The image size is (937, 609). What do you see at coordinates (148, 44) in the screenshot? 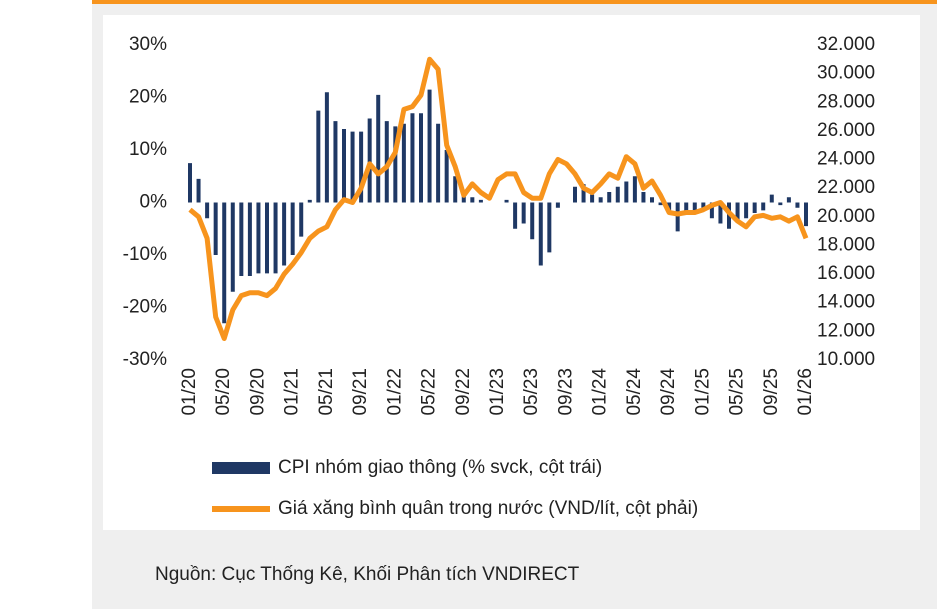
I see `y-tick-label: 30%` at bounding box center [148, 44].